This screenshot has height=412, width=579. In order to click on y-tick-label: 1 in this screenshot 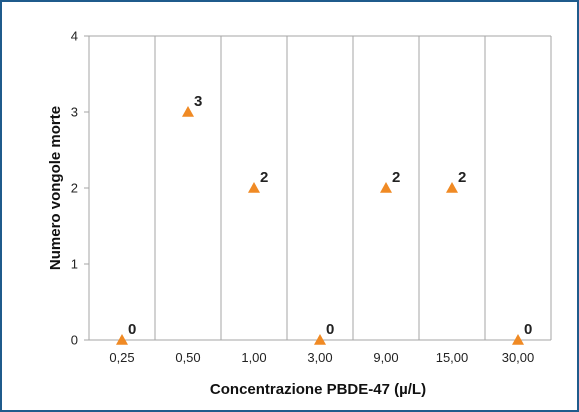, I will do `click(74, 264)`.